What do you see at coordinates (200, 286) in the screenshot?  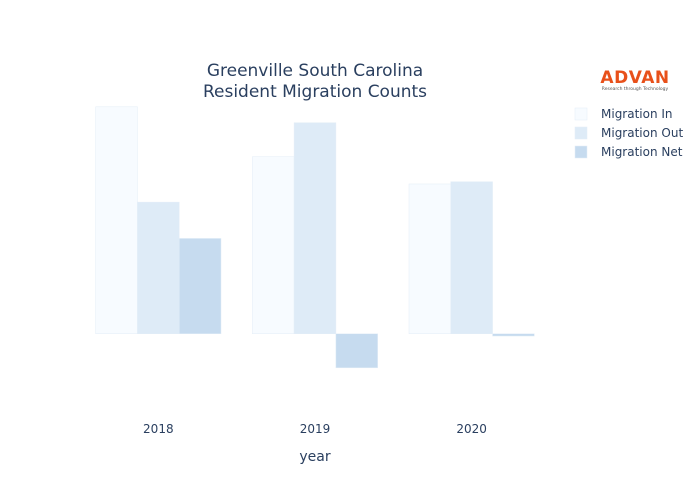 I see `bar-migration-net-2018` at bounding box center [200, 286].